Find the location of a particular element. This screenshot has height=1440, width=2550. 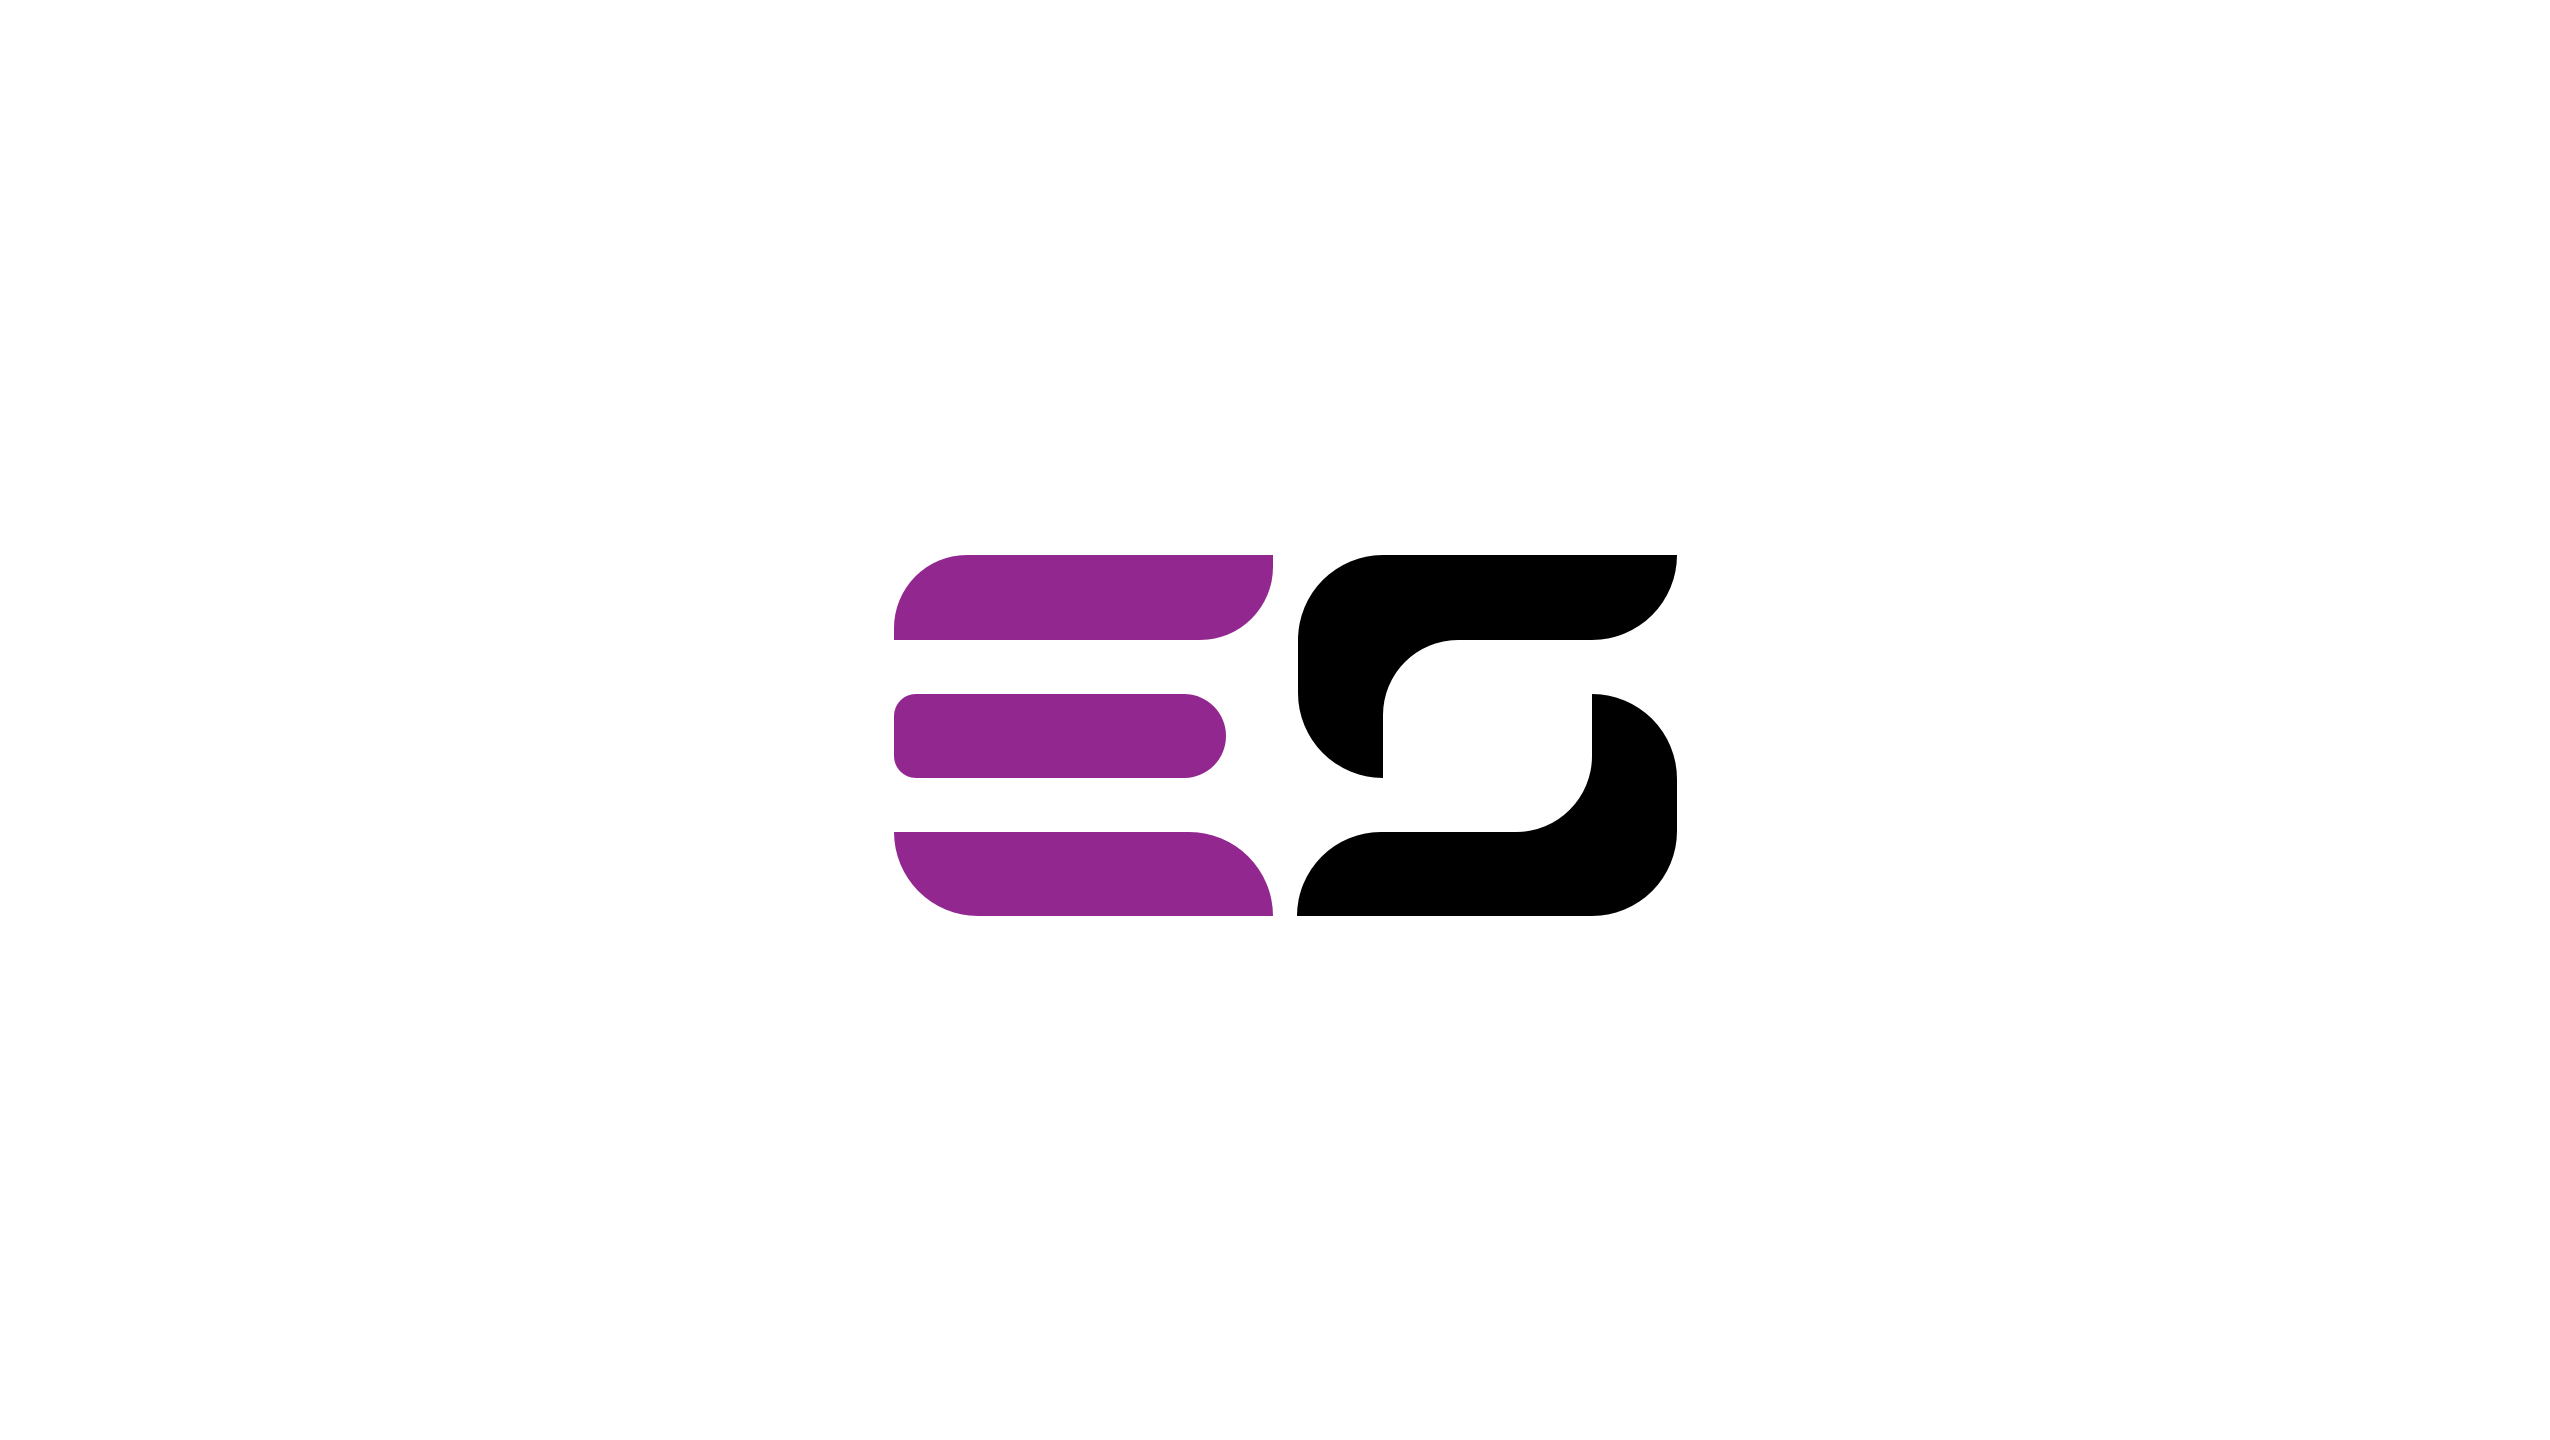

e-letter-mark is located at coordinates (1083, 735).